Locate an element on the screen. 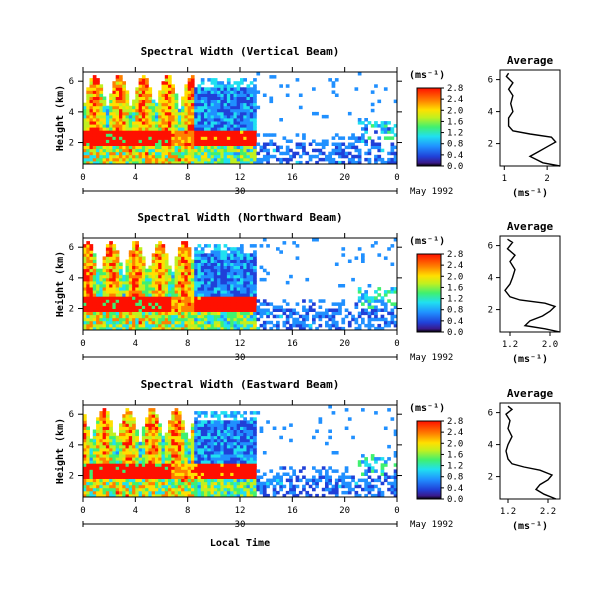 The width and height of the screenshot is (610, 598). x-tick-label: 4 is located at coordinates (135, 344).